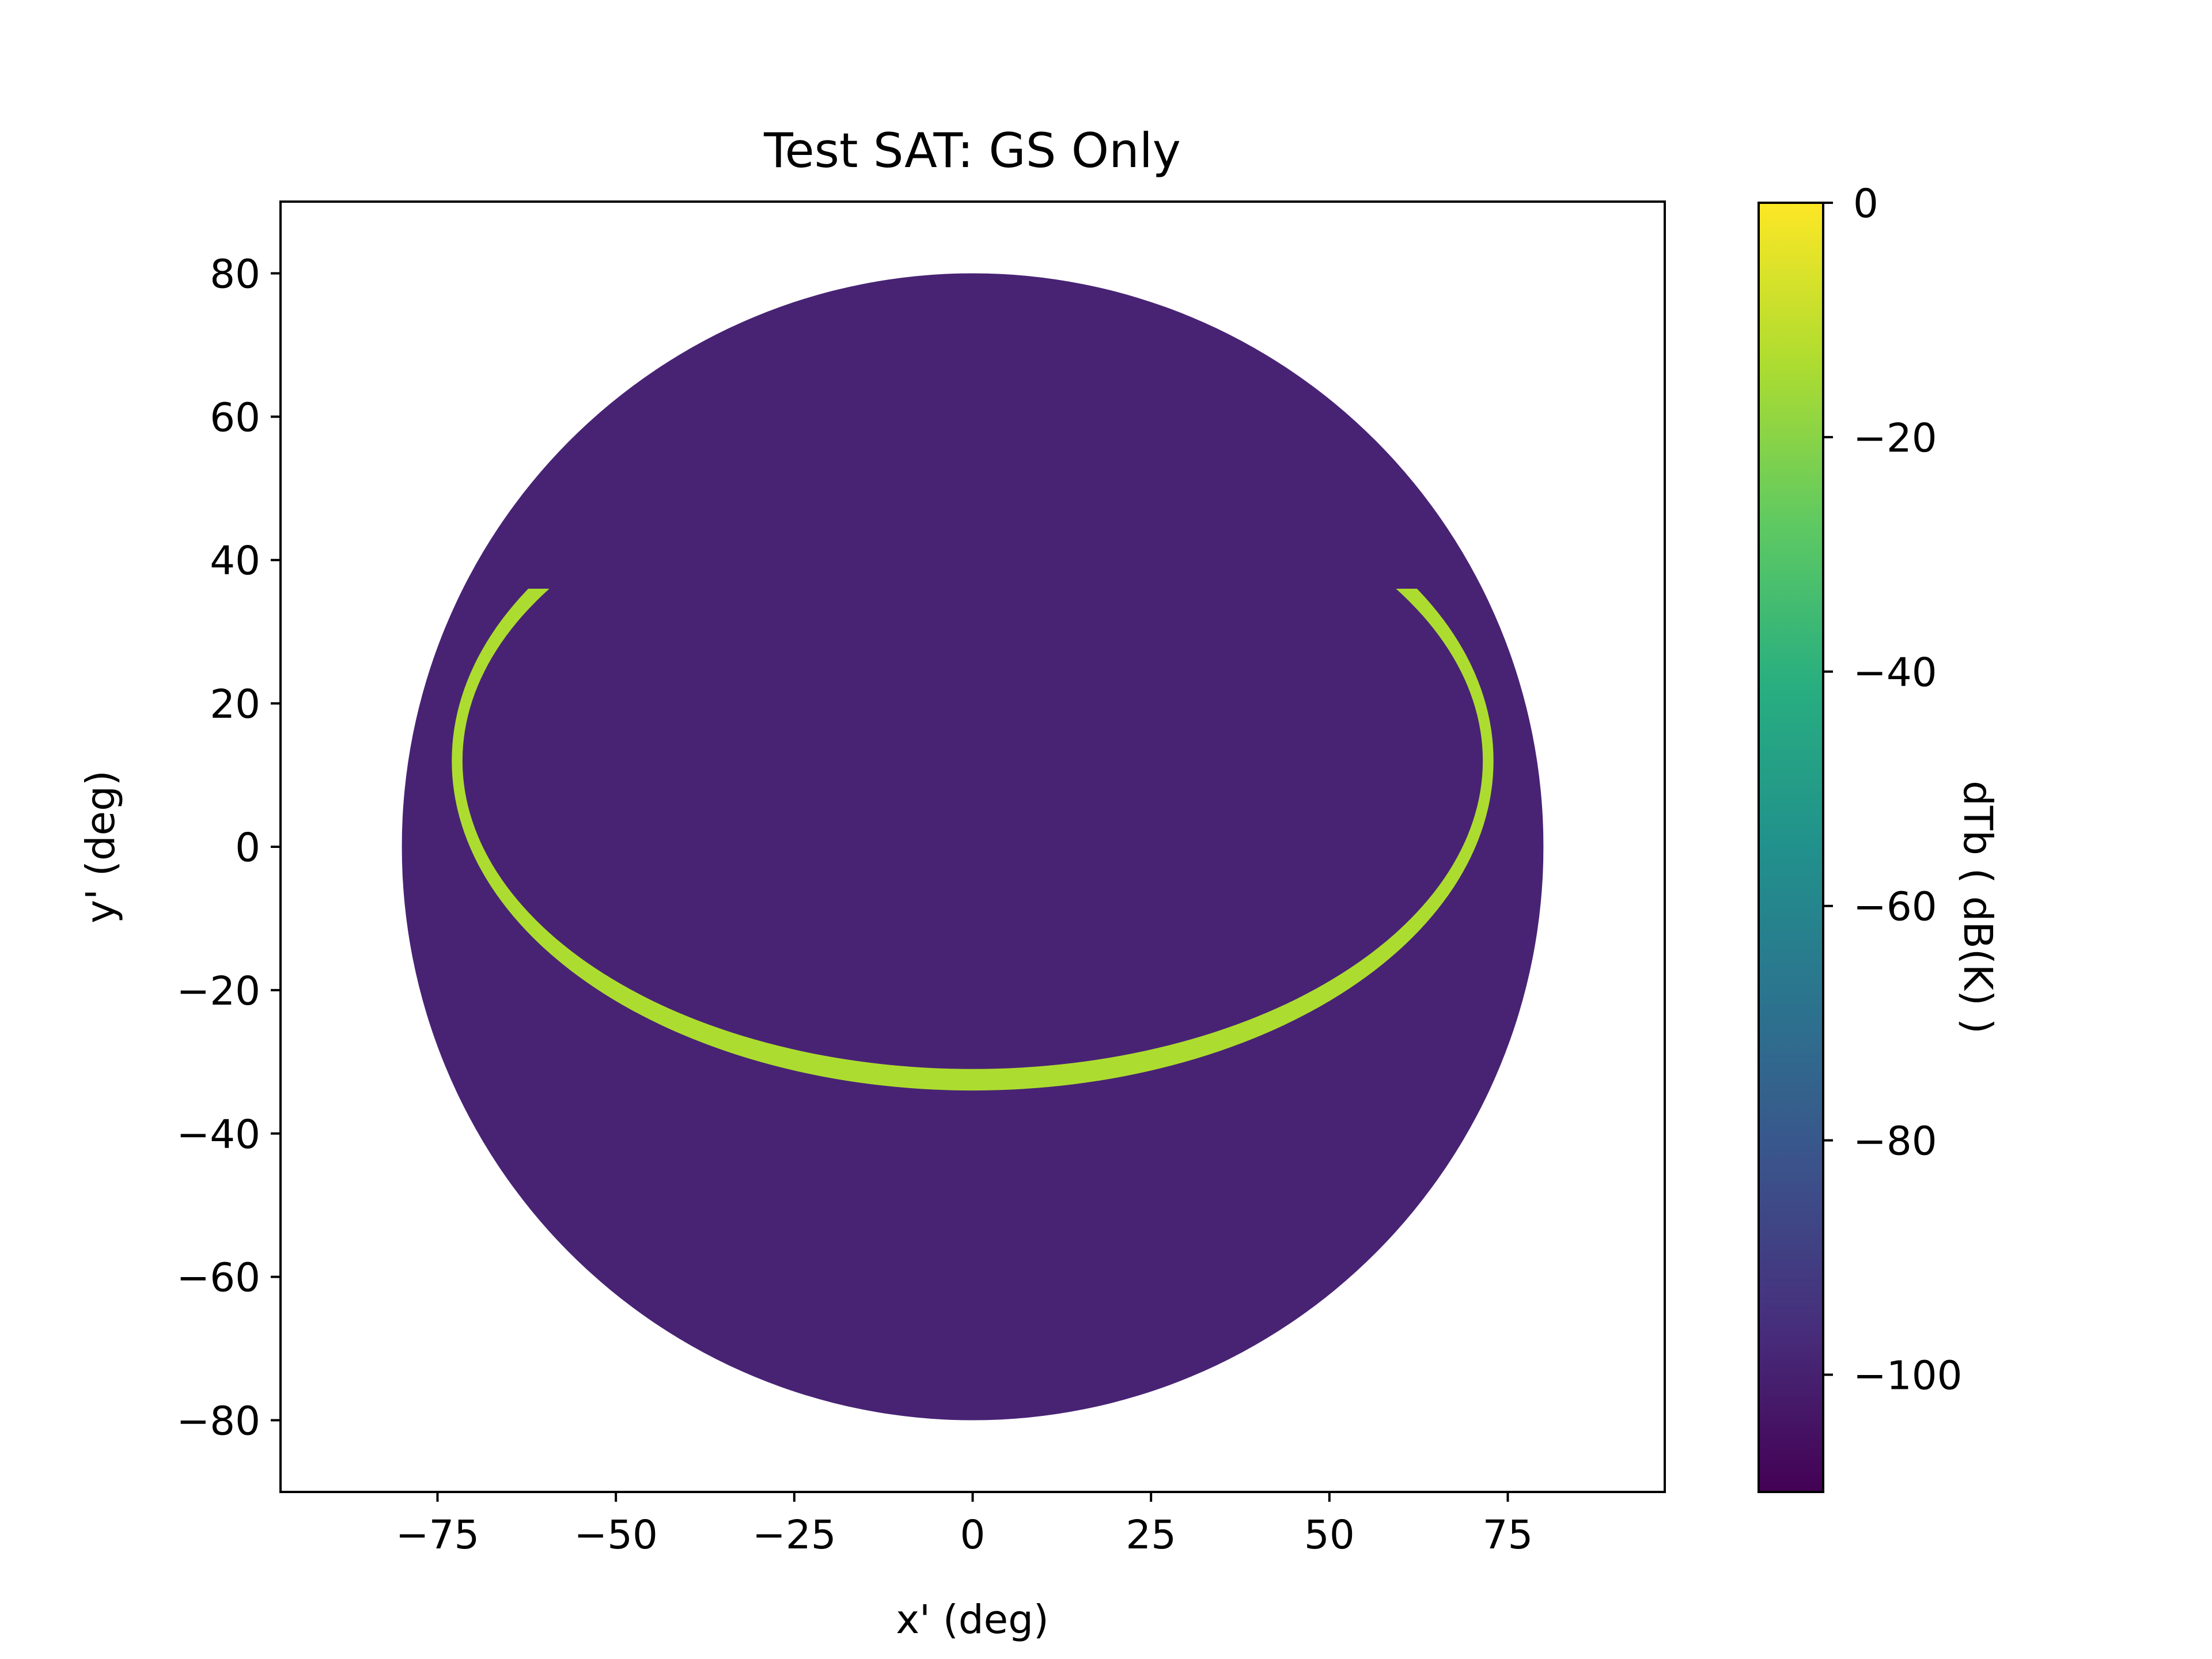  What do you see at coordinates (794, 1535) in the screenshot?
I see `x-tick-label: −25` at bounding box center [794, 1535].